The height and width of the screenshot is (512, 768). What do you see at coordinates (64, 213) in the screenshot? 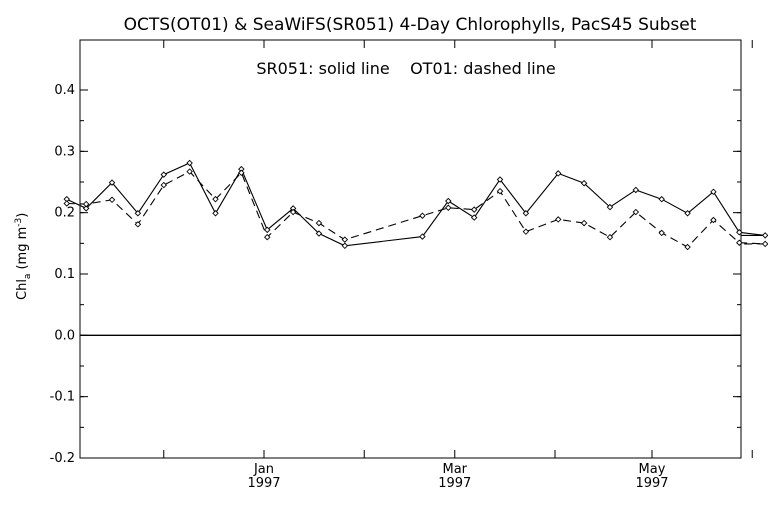
I see `y-tick-label: 0.2` at bounding box center [64, 213].